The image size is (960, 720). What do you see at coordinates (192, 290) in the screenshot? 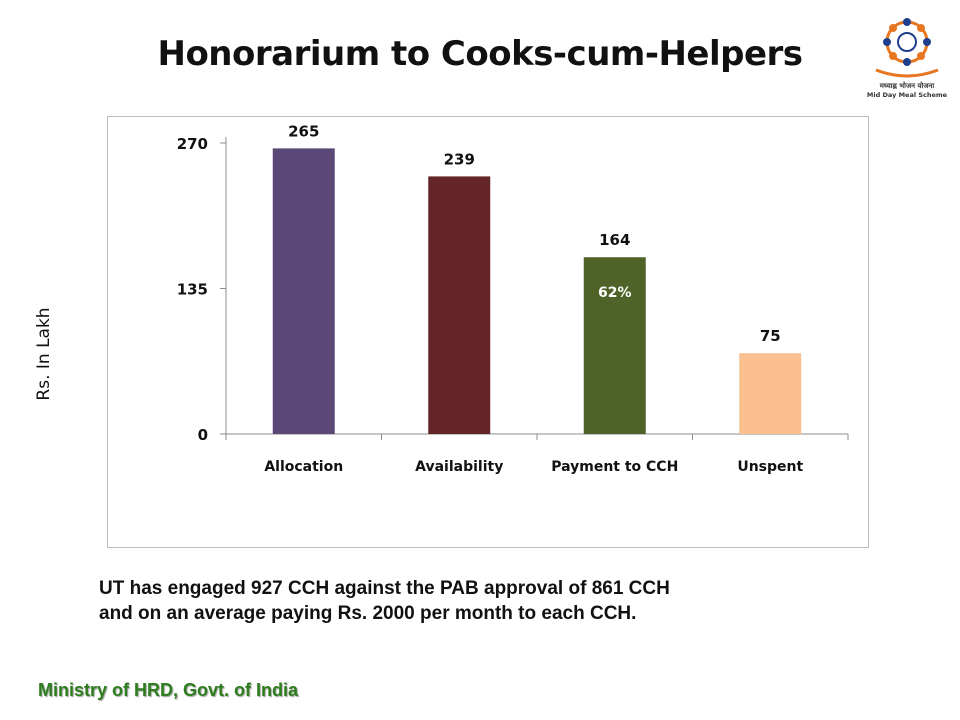
I see `y-tick-label: 135` at bounding box center [192, 290].